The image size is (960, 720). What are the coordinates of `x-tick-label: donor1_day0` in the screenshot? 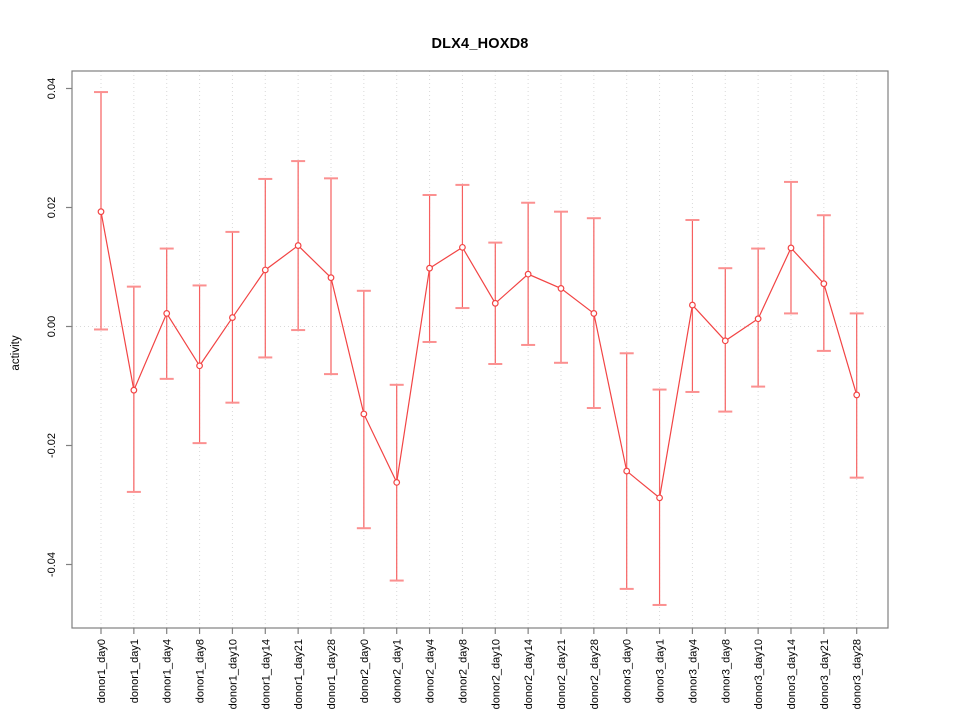 It's located at (102, 671).